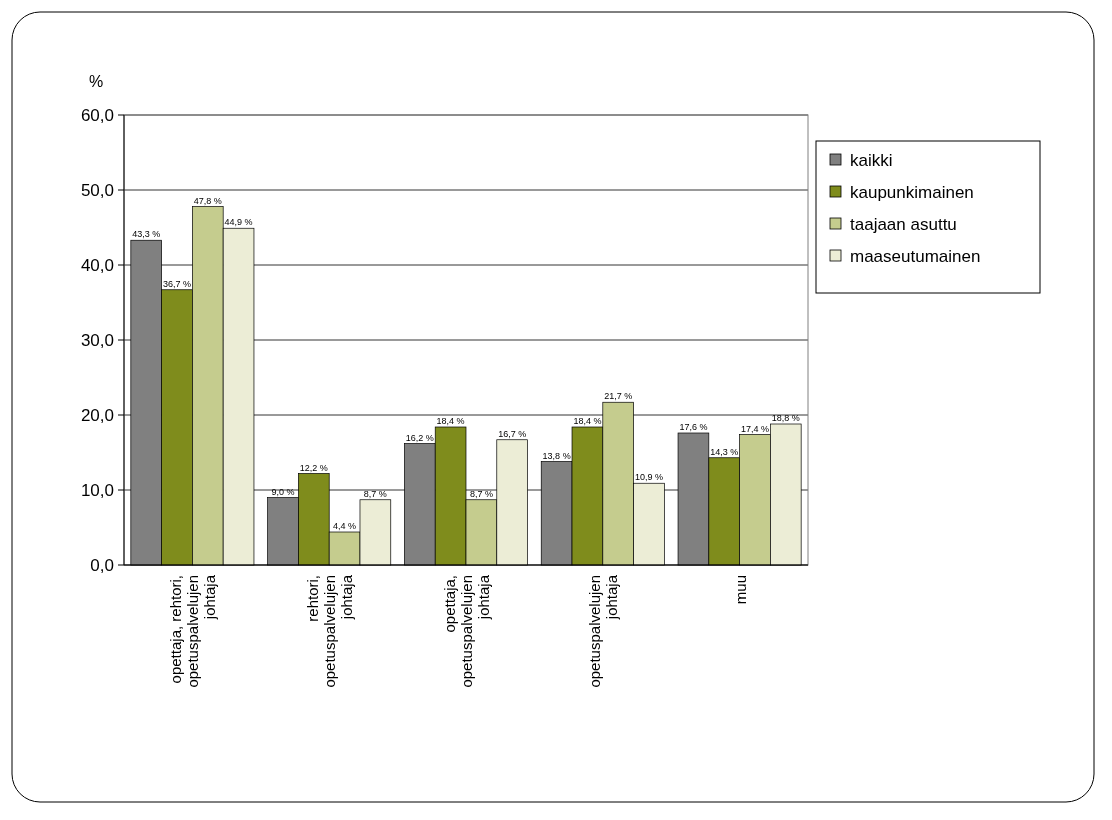  Describe the element at coordinates (283, 491) in the screenshot. I see `data-label: 9,0 %` at that location.